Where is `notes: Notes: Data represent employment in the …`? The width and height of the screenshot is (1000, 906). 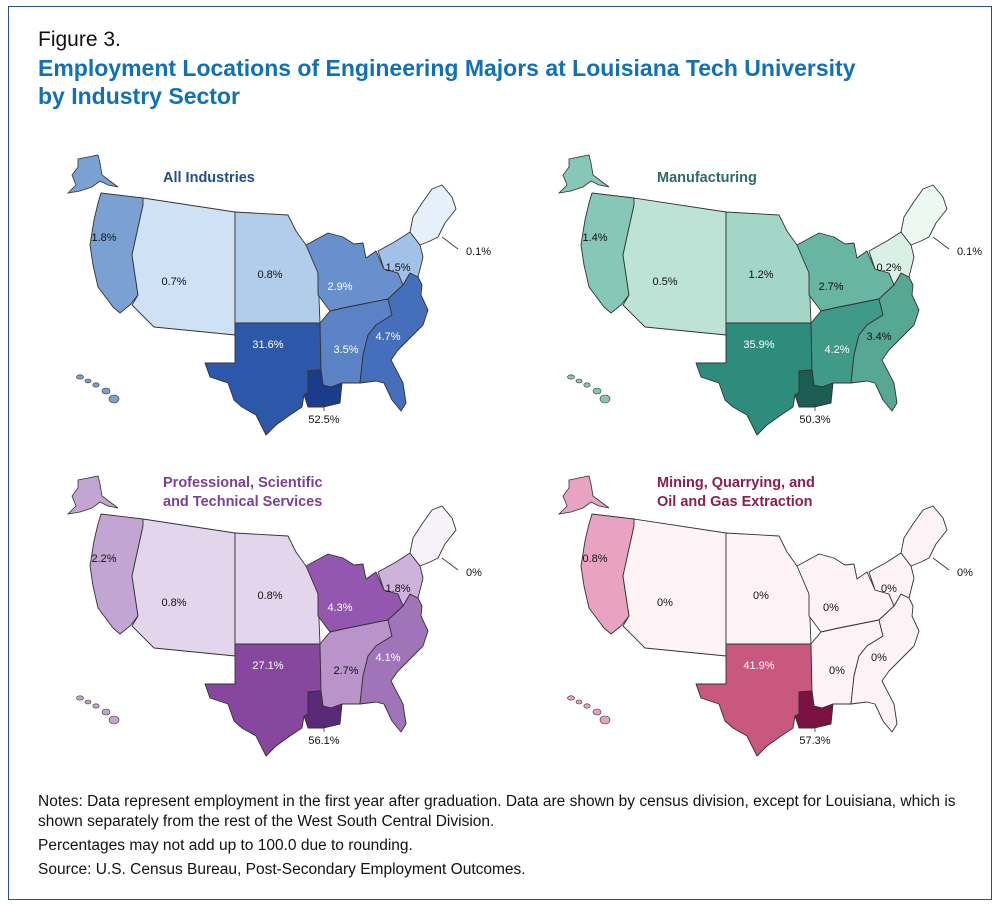
notes: Notes: Data represent employment in the … is located at coordinates (508, 838).